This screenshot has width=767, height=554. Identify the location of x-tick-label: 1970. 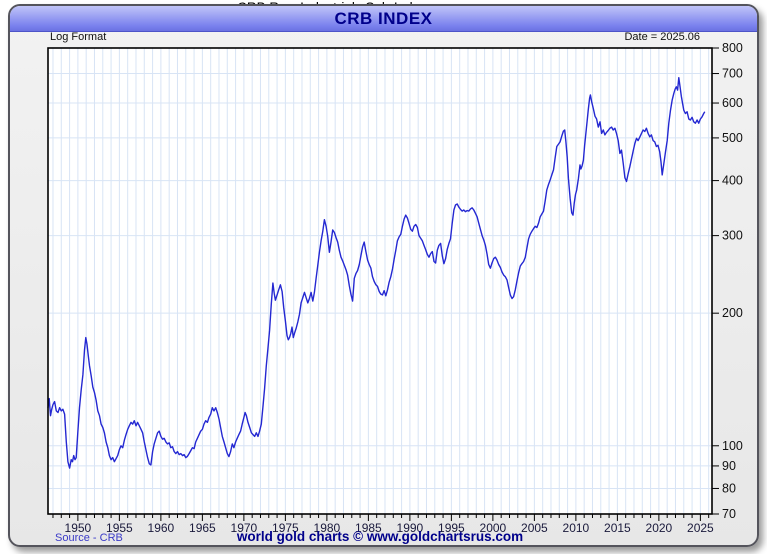
(244, 528).